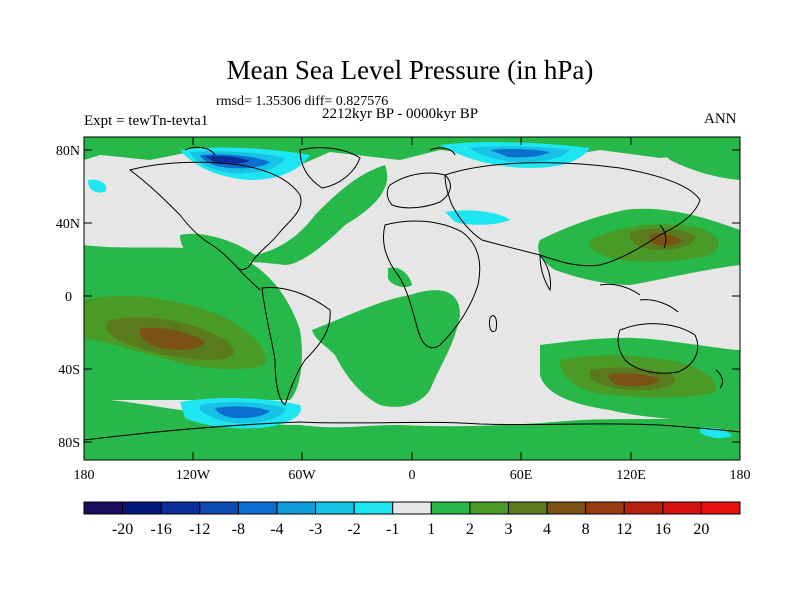 The image size is (800, 600). I want to click on rmsd-diff-stats: rmsd= 1.35306 diff= 0.827576, so click(302, 101).